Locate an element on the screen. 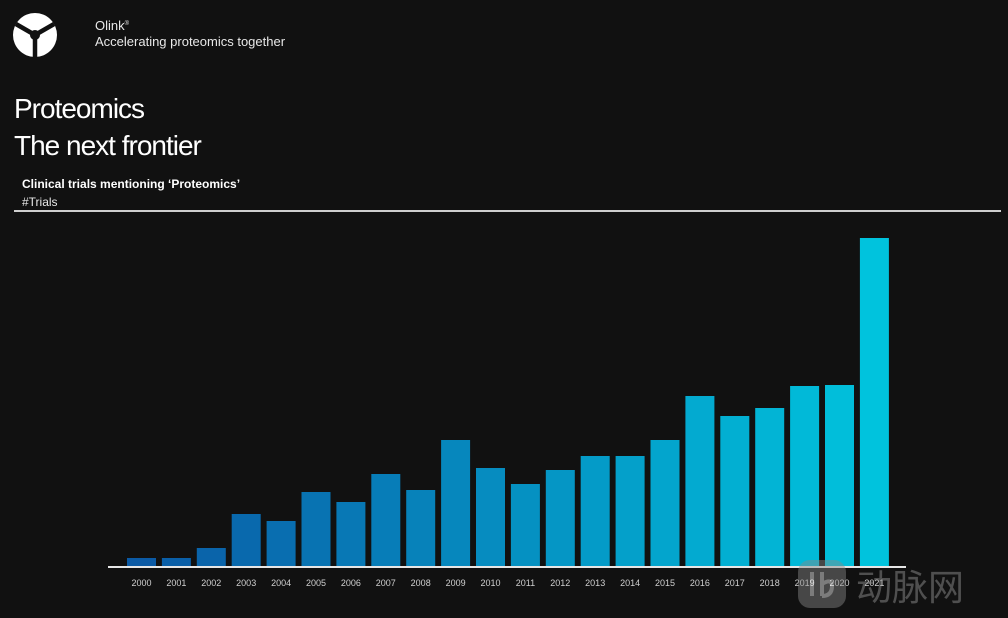  bar-2011 is located at coordinates (525, 525).